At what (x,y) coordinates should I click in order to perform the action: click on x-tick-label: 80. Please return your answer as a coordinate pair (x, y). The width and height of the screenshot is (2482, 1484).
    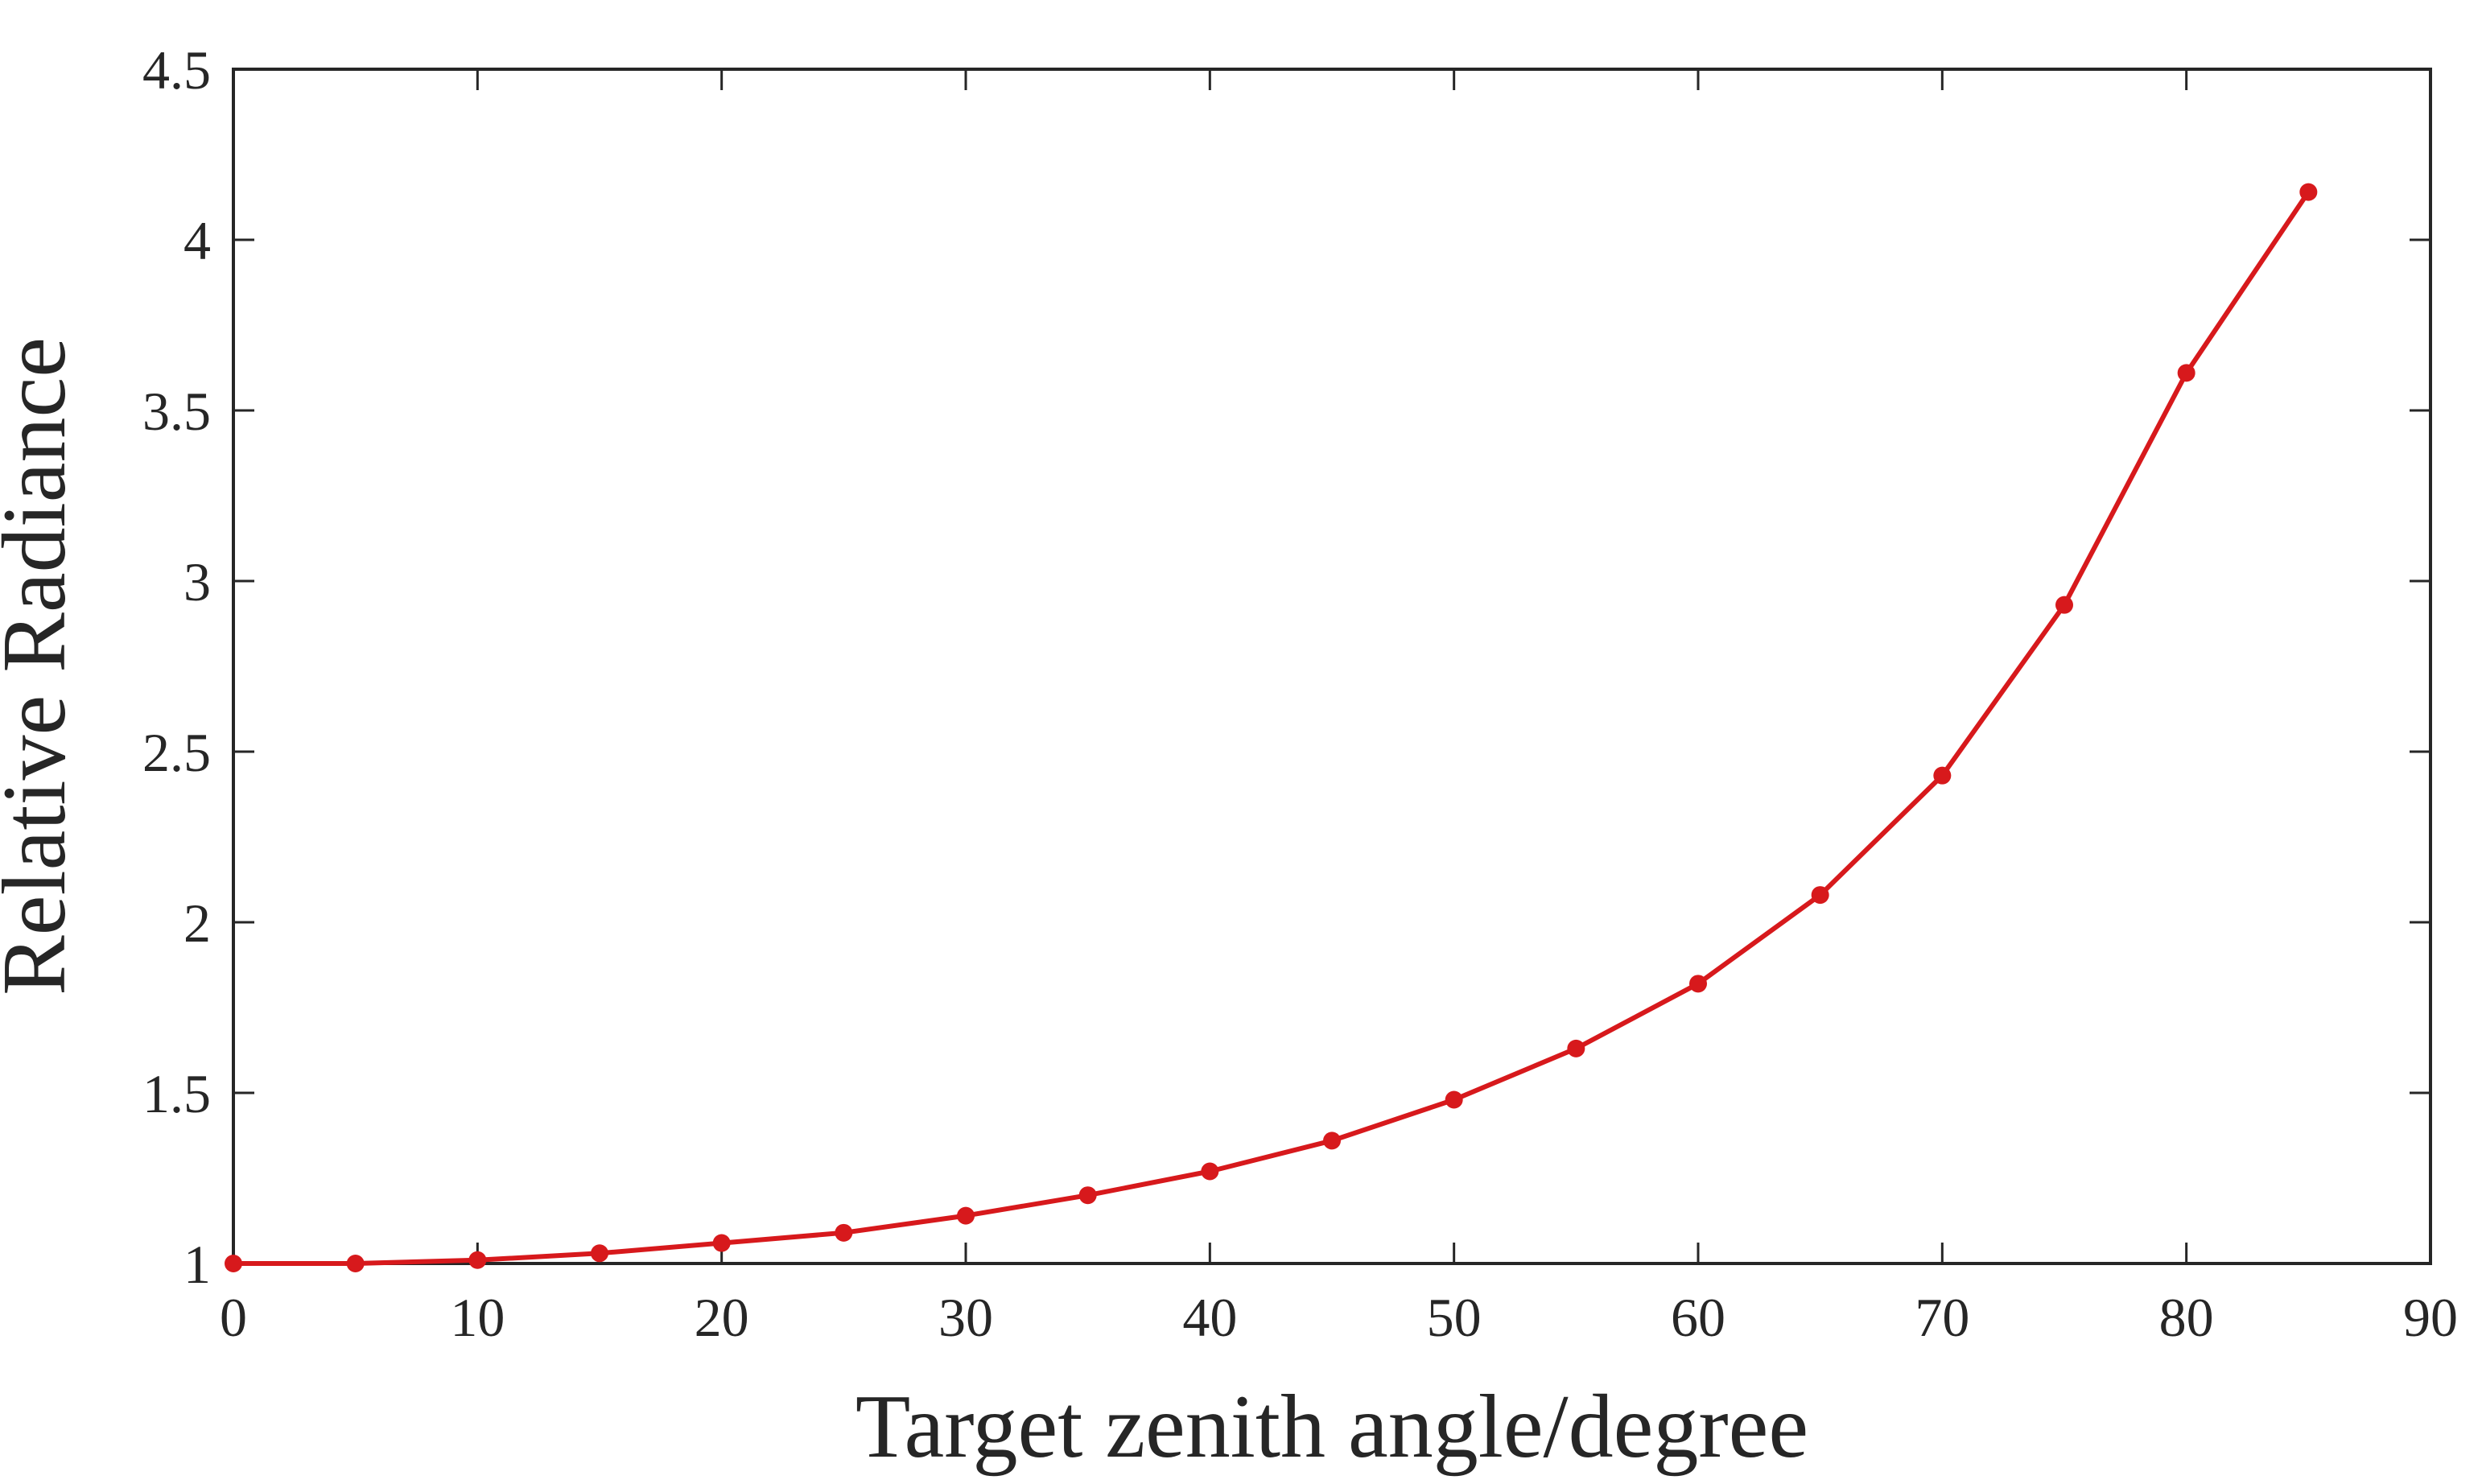
    Looking at the image, I should click on (2186, 1318).